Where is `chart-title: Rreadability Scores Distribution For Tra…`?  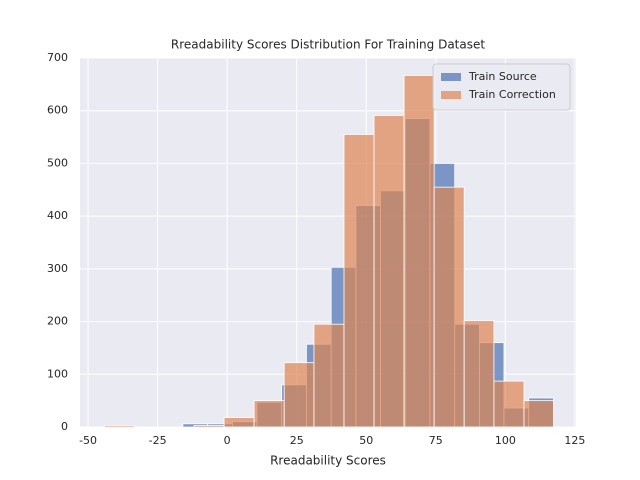
chart-title: Rreadability Scores Distribution For Tra… is located at coordinates (328, 45).